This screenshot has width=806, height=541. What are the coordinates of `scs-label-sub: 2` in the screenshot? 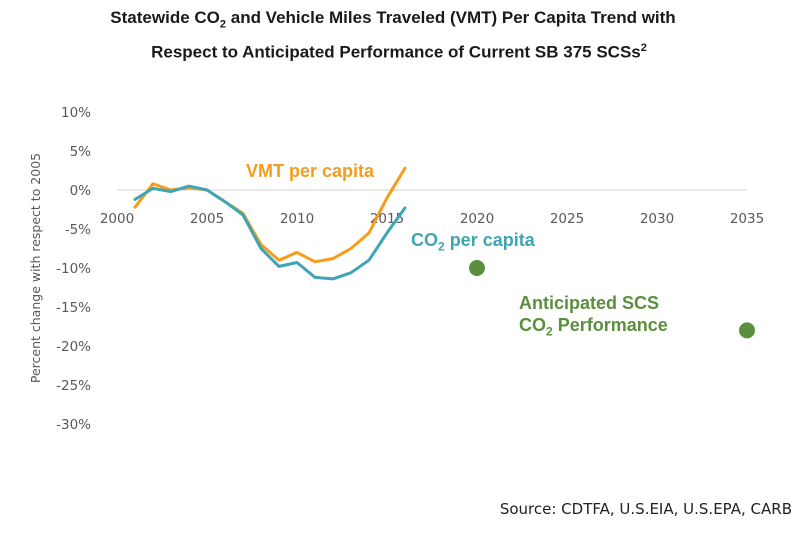 It's located at (549, 331).